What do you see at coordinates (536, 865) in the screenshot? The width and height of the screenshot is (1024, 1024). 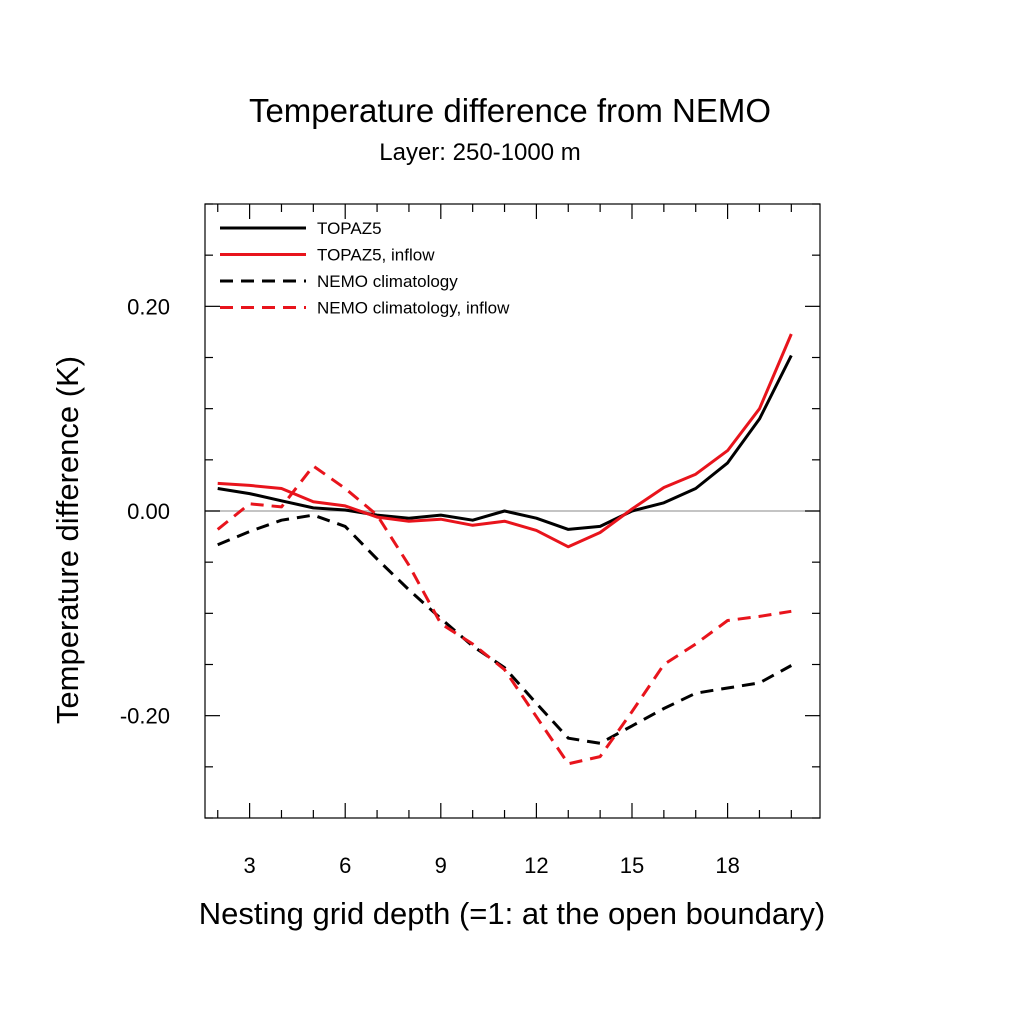 I see `x-tick-label: 12` at bounding box center [536, 865].